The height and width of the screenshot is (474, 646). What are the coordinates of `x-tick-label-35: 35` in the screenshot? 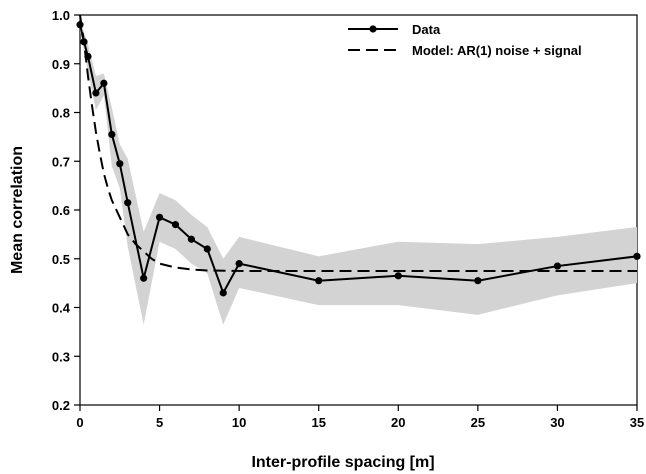 It's located at (637, 422).